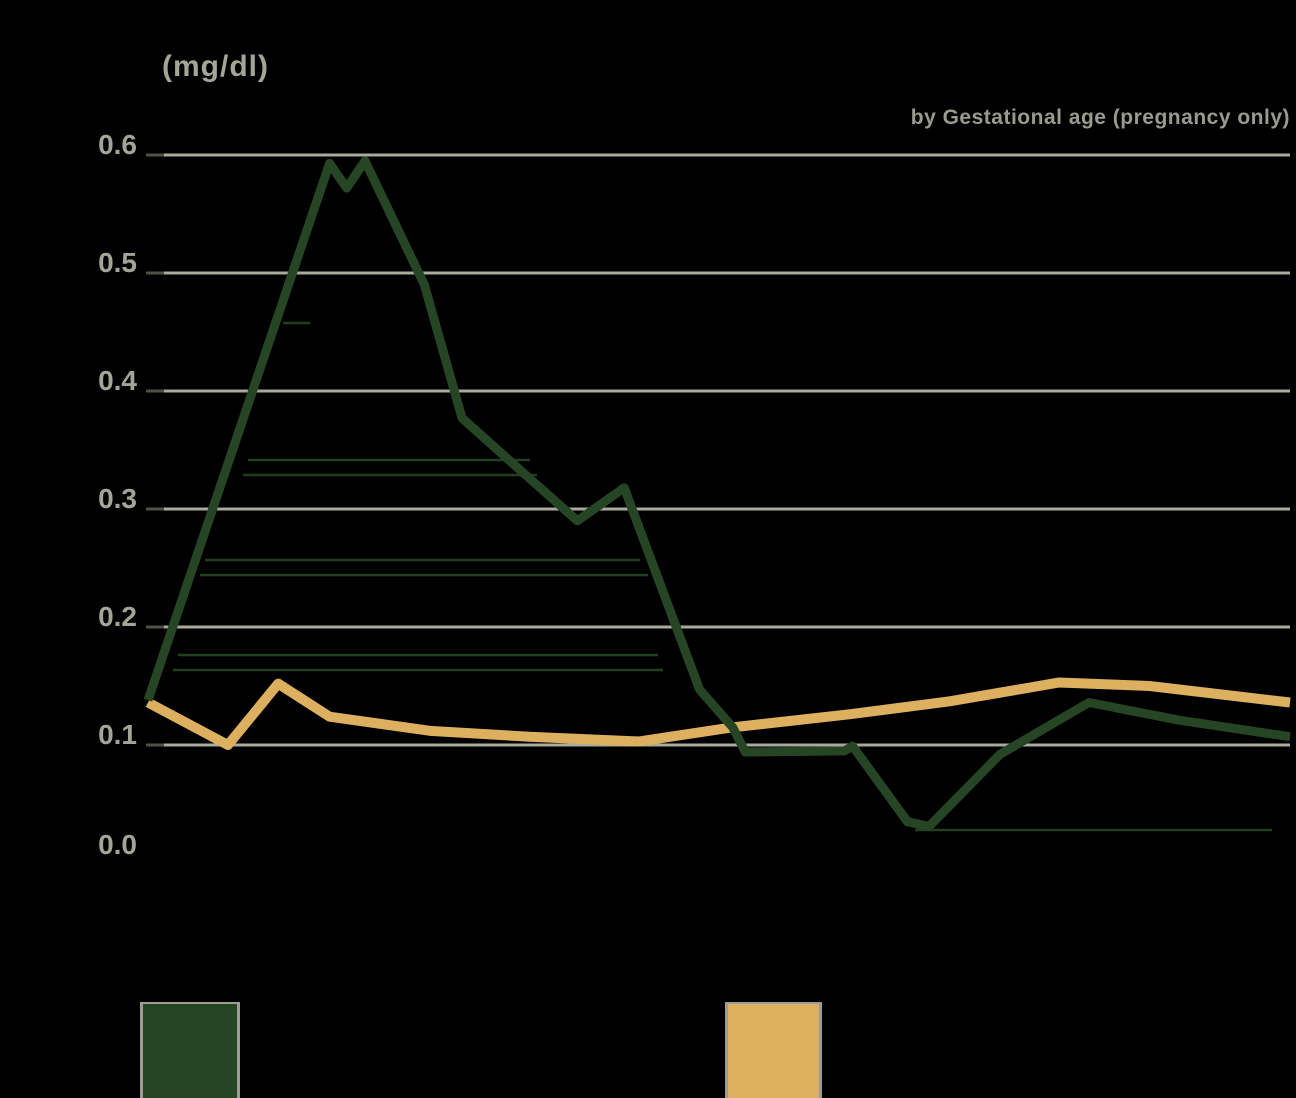  What do you see at coordinates (117, 262) in the screenshot?
I see `y-axis-tick-label: 0.5` at bounding box center [117, 262].